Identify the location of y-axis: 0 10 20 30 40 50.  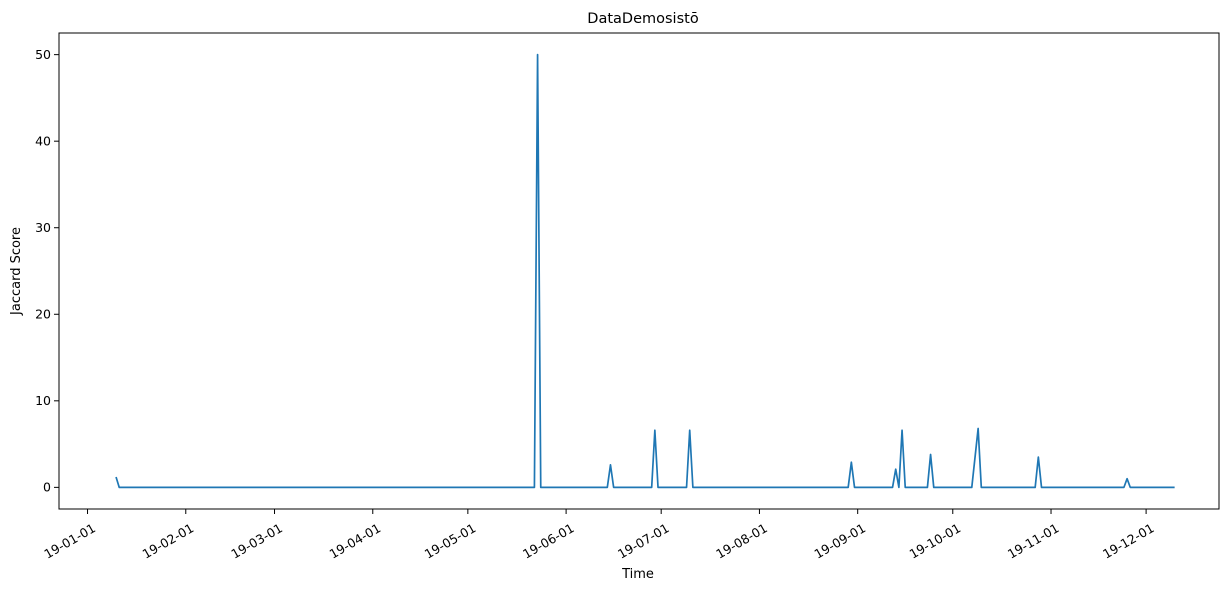
(47, 271).